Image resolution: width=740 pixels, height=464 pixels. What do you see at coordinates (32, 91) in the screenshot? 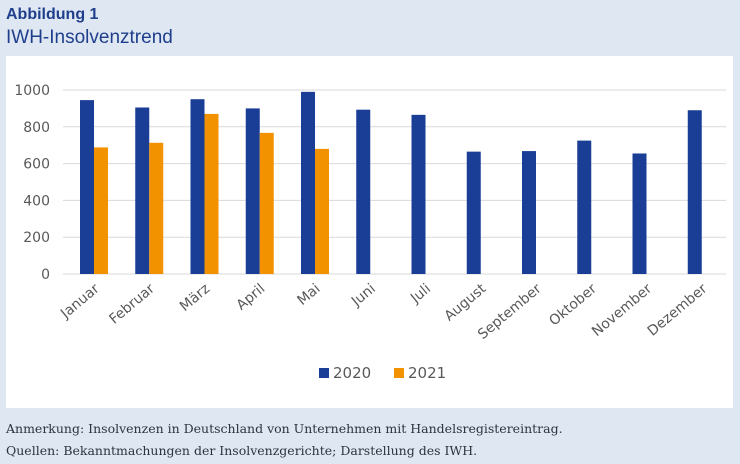
I see `y-tick-label: 1000` at bounding box center [32, 91].